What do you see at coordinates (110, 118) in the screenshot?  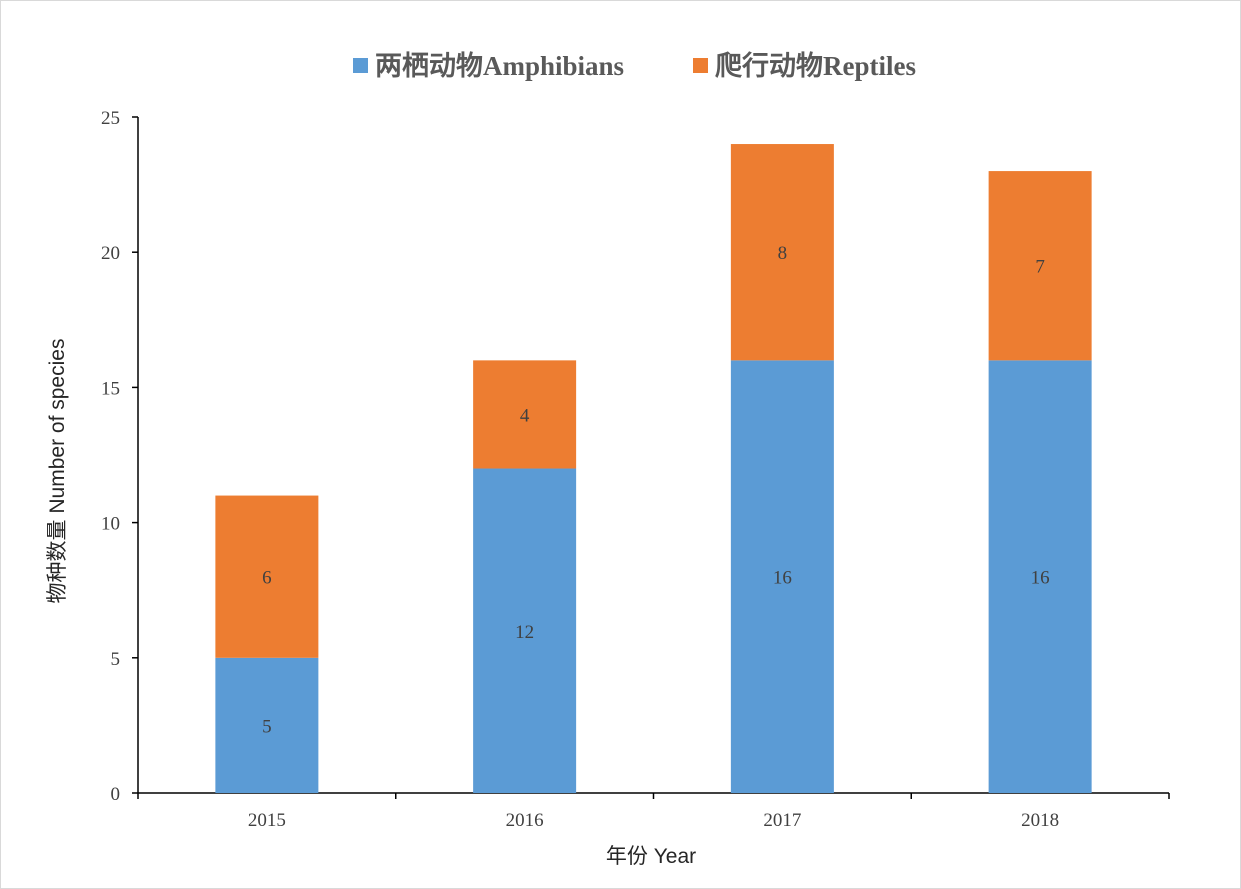 I see `y-tick-label: 25` at bounding box center [110, 118].